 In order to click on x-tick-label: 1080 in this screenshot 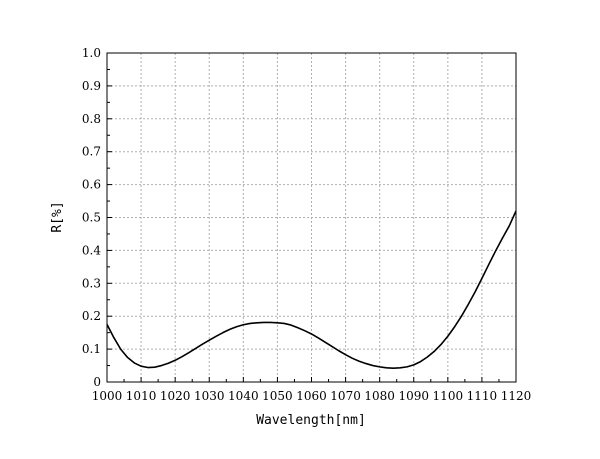, I will do `click(379, 396)`.